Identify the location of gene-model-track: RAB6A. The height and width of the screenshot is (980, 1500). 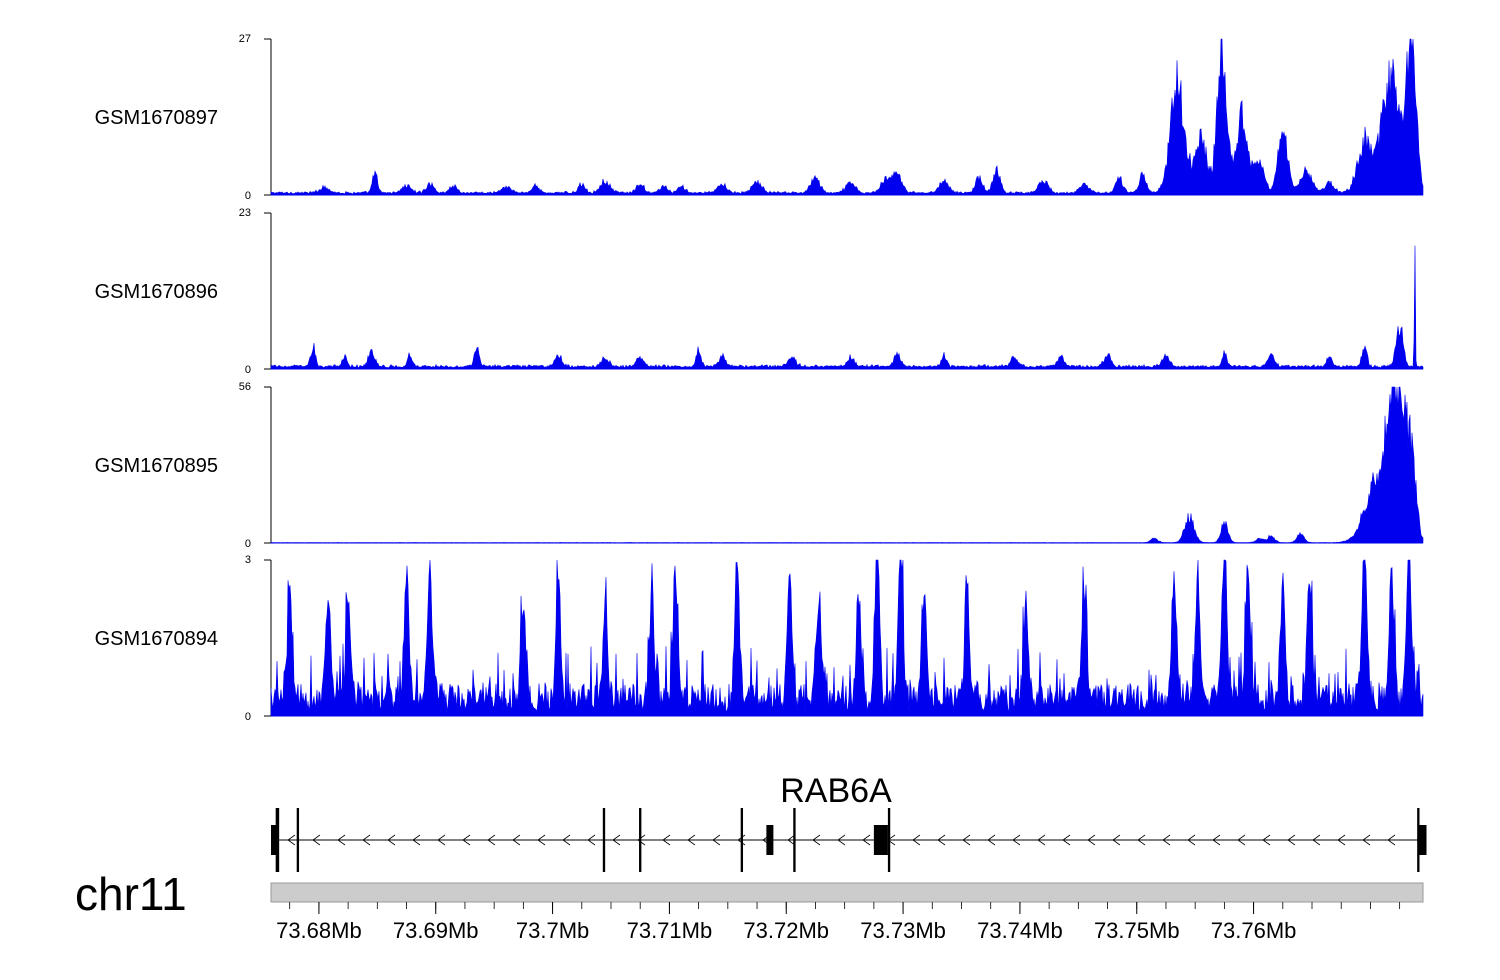
(849, 822).